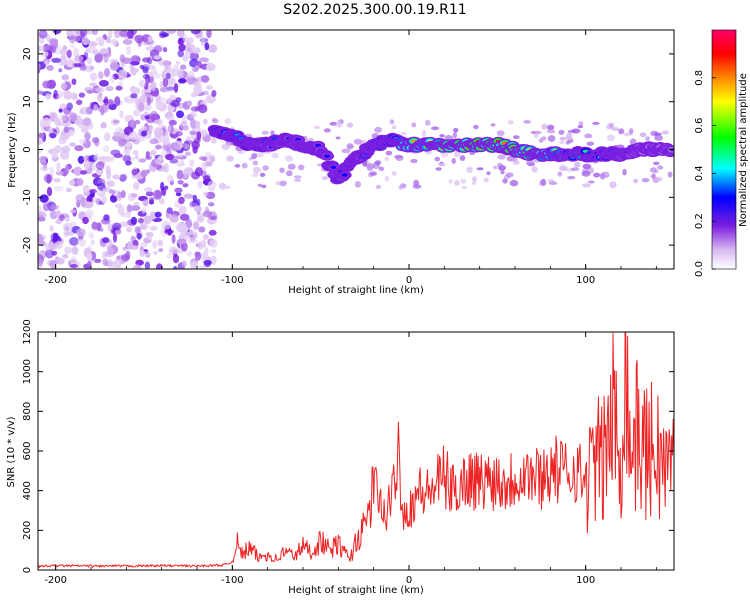 The width and height of the screenshot is (750, 600). What do you see at coordinates (356, 290) in the screenshot?
I see `spectrogram-x-label: Height of straight line (km)` at bounding box center [356, 290].